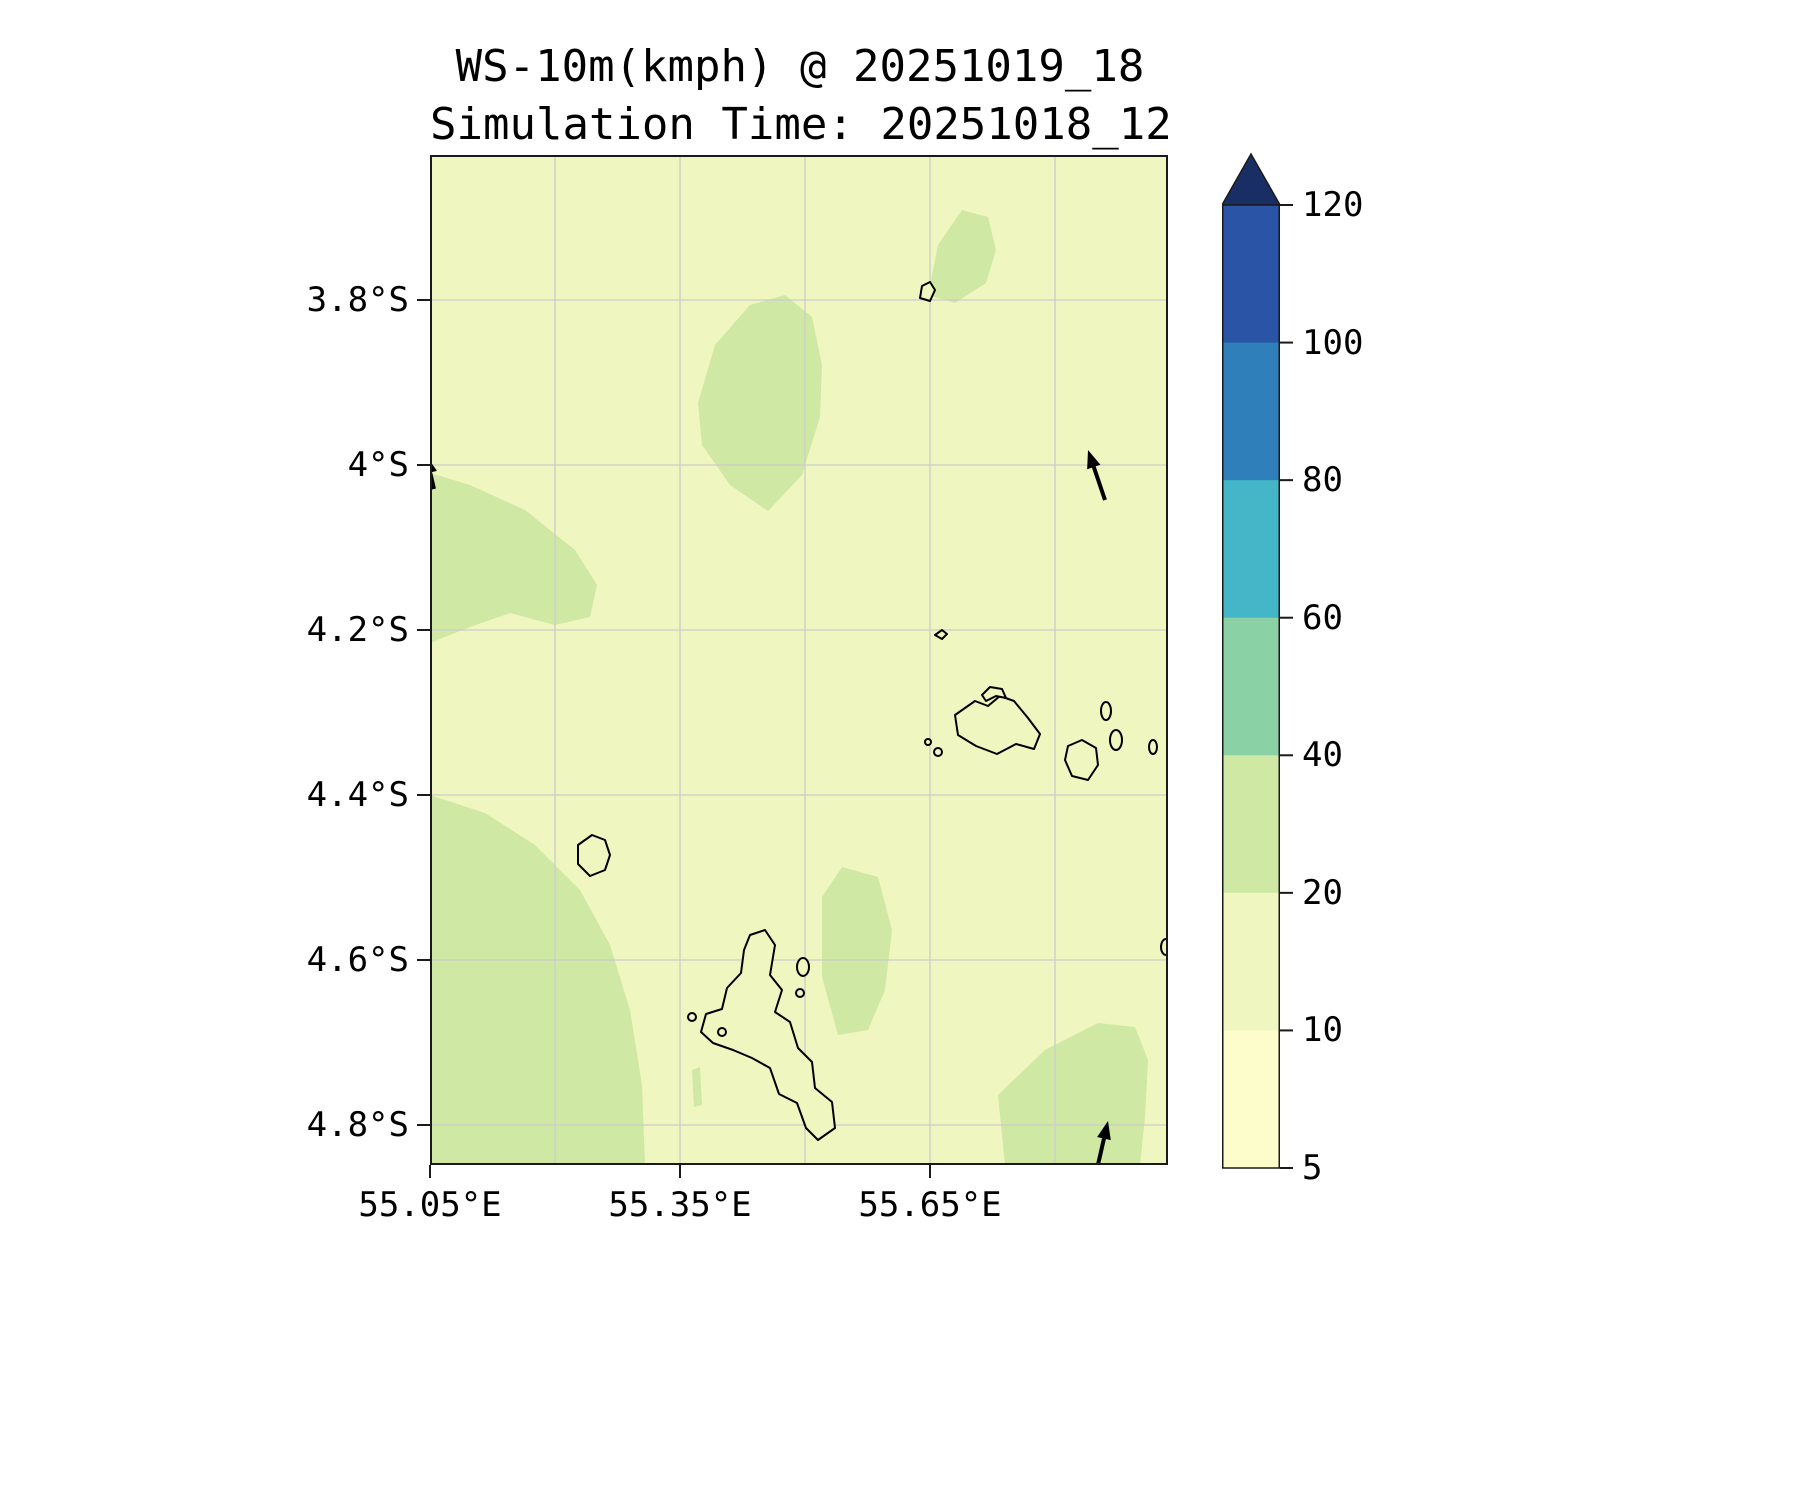 This screenshot has width=1800, height=1500. What do you see at coordinates (941, 634) in the screenshot?
I see `coastline-small-islet-4p2s` at bounding box center [941, 634].